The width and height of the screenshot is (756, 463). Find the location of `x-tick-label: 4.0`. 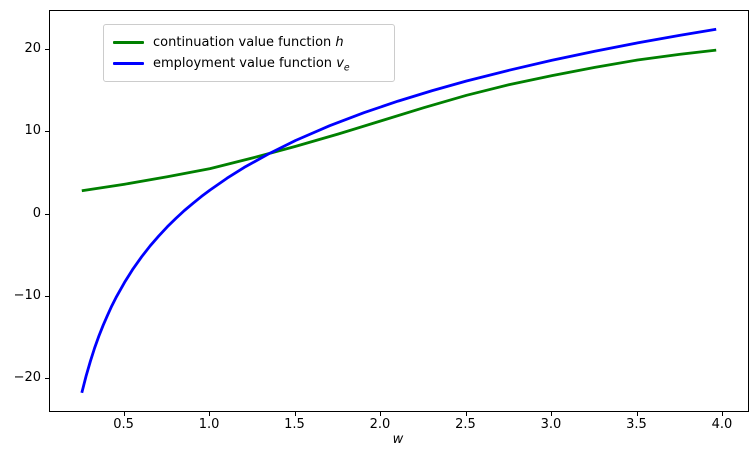

x-tick-label: 4.0 is located at coordinates (722, 424).